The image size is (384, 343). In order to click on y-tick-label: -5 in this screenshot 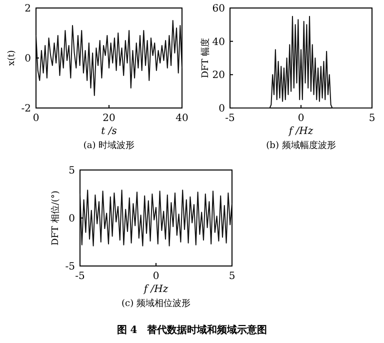, I will do `click(70, 267)`.